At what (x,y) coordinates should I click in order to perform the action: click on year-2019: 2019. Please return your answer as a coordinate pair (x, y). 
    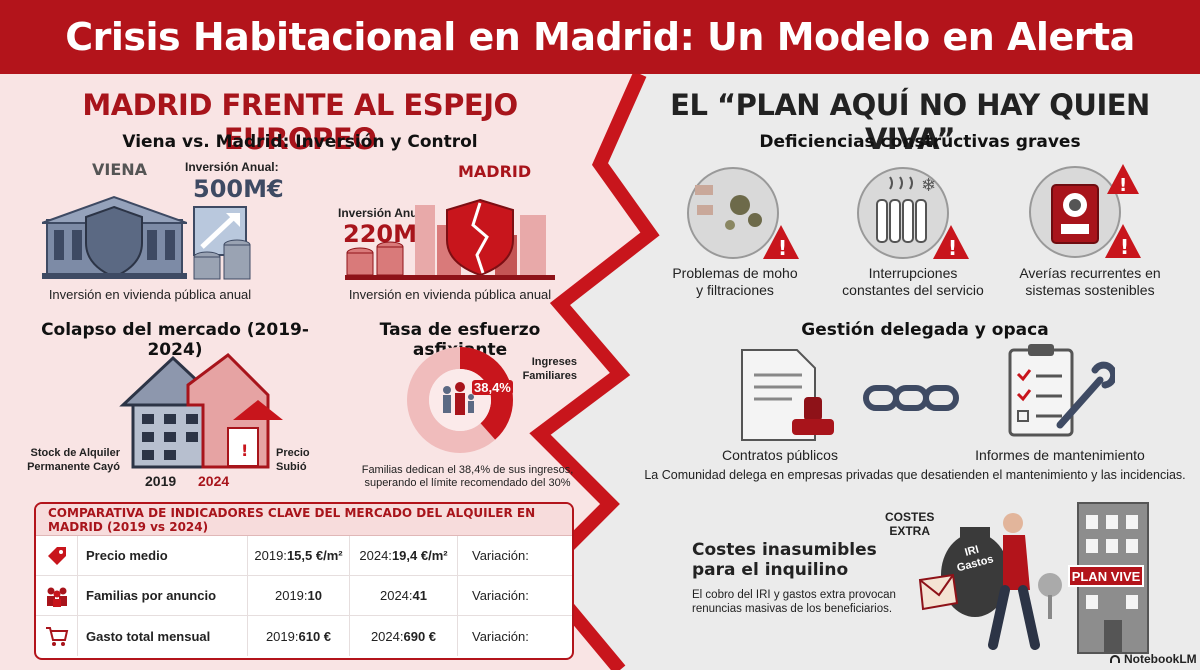
    Looking at the image, I should click on (161, 481).